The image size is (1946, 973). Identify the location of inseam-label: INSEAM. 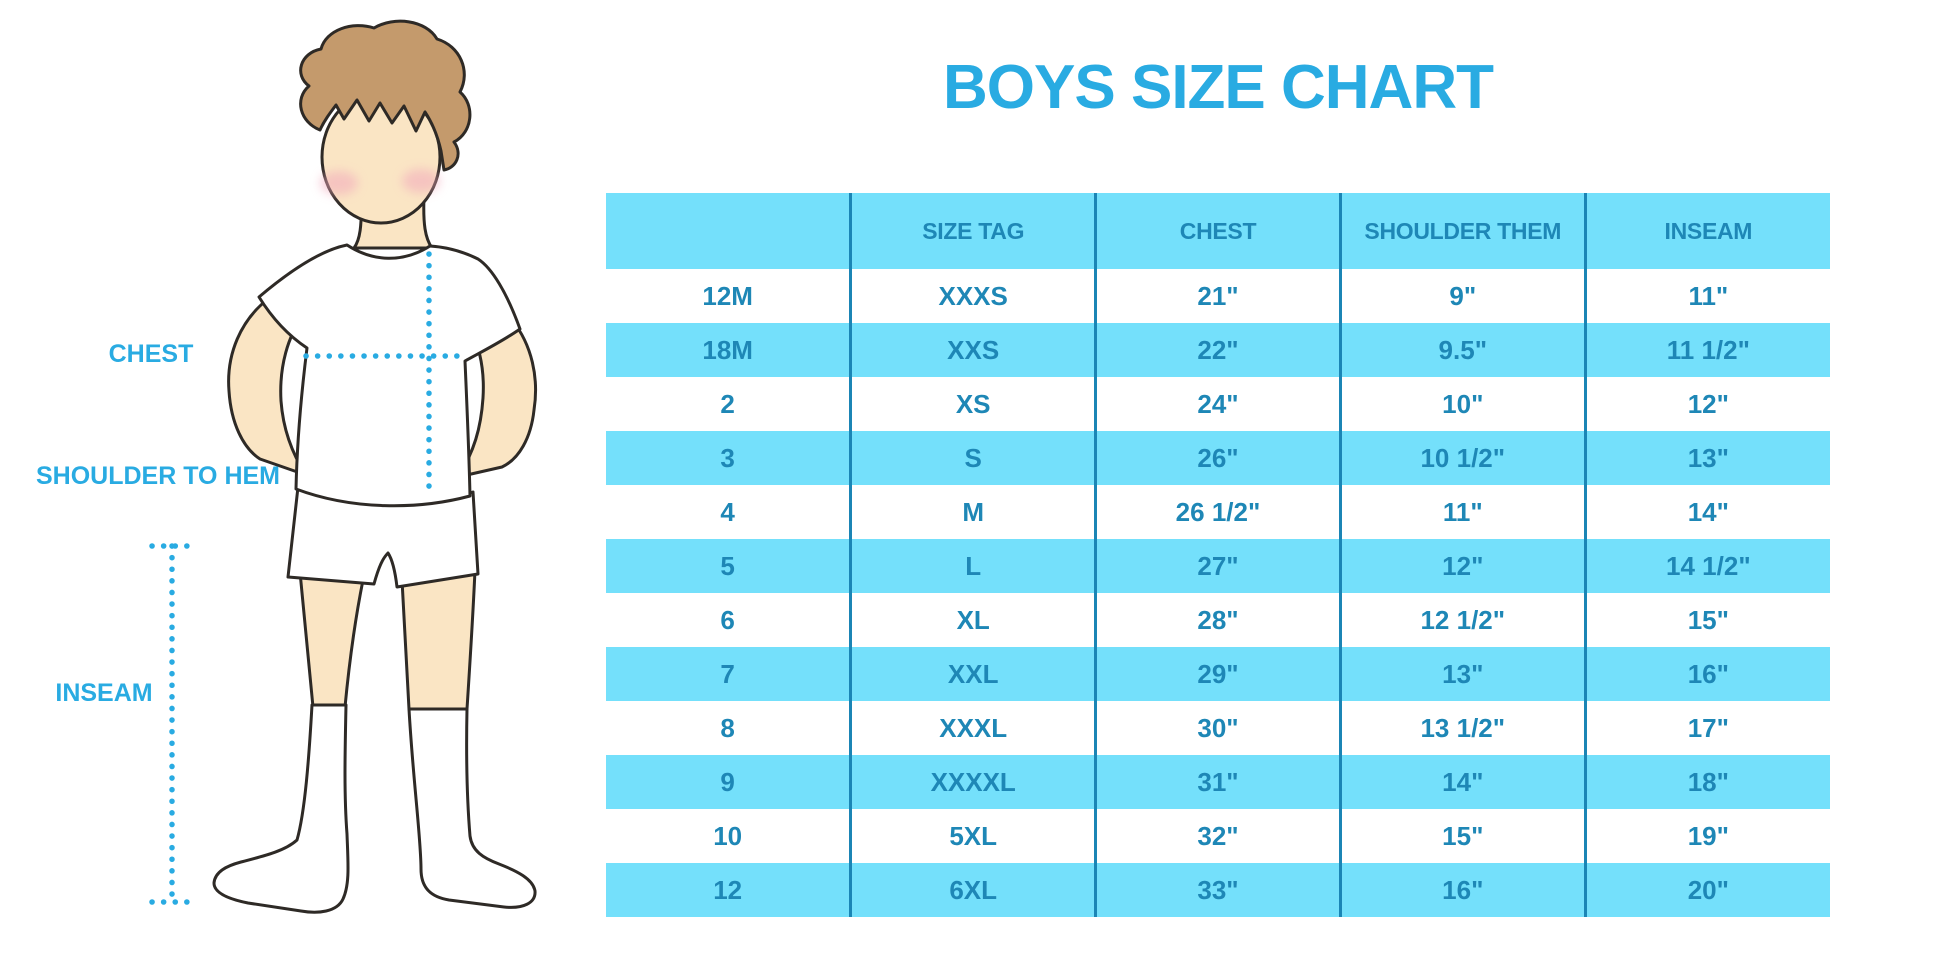
(104, 693).